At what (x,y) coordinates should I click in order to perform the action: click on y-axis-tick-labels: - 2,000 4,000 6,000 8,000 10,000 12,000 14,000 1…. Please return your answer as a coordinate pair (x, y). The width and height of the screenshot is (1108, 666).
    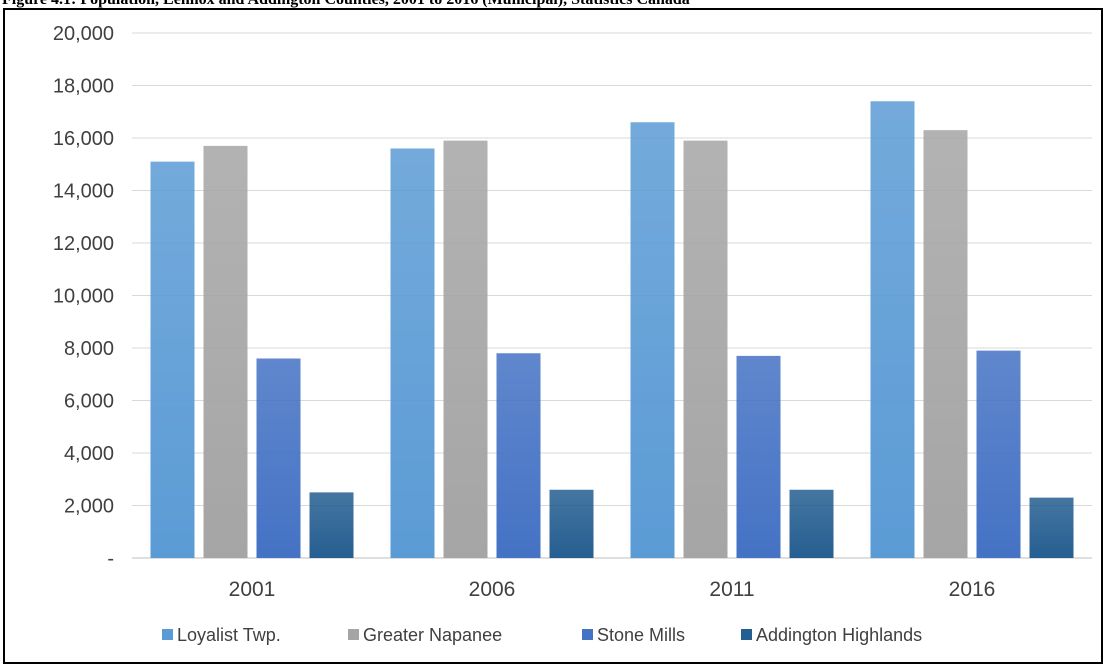
    Looking at the image, I should click on (83, 296).